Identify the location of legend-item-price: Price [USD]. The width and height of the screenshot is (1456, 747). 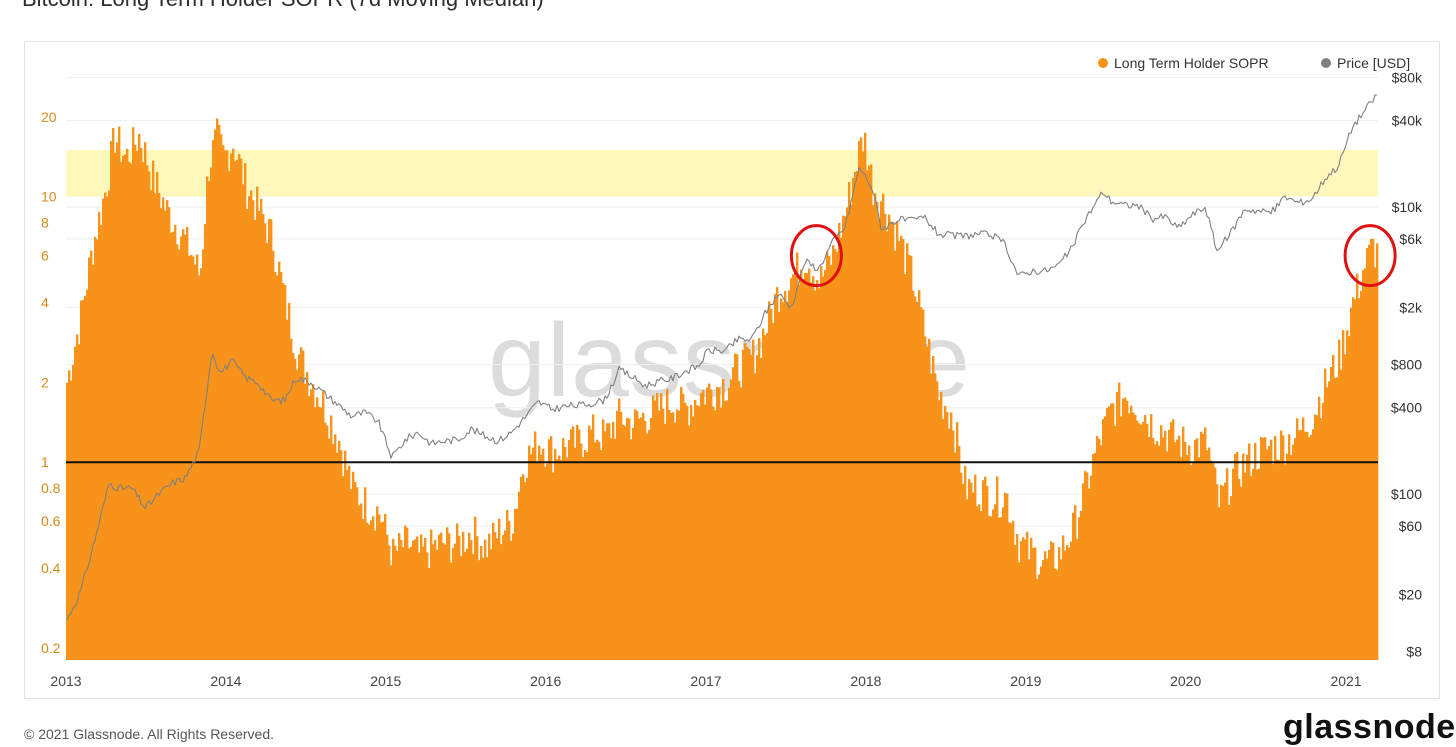
(1365, 63).